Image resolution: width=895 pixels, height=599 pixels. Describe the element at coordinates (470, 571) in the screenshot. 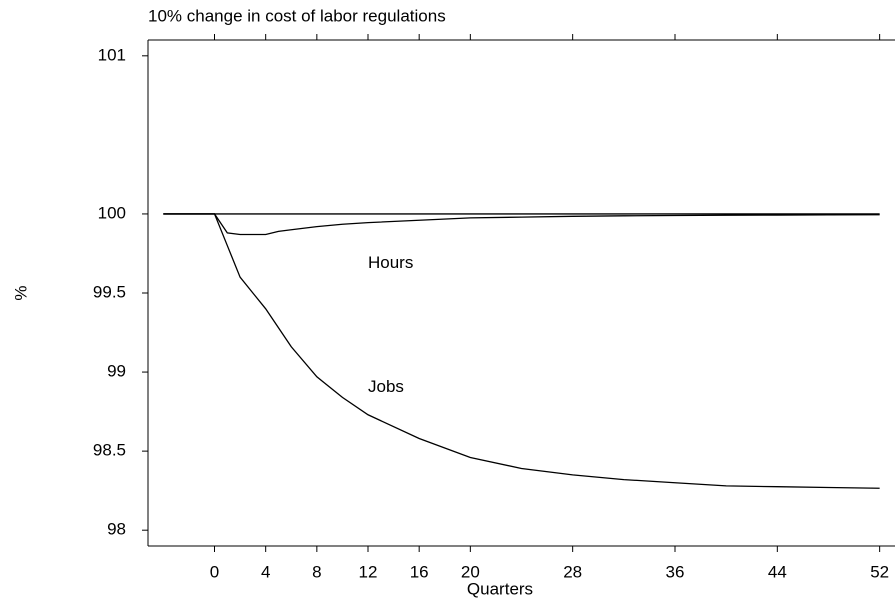

I see `x-tick-label: 20` at that location.